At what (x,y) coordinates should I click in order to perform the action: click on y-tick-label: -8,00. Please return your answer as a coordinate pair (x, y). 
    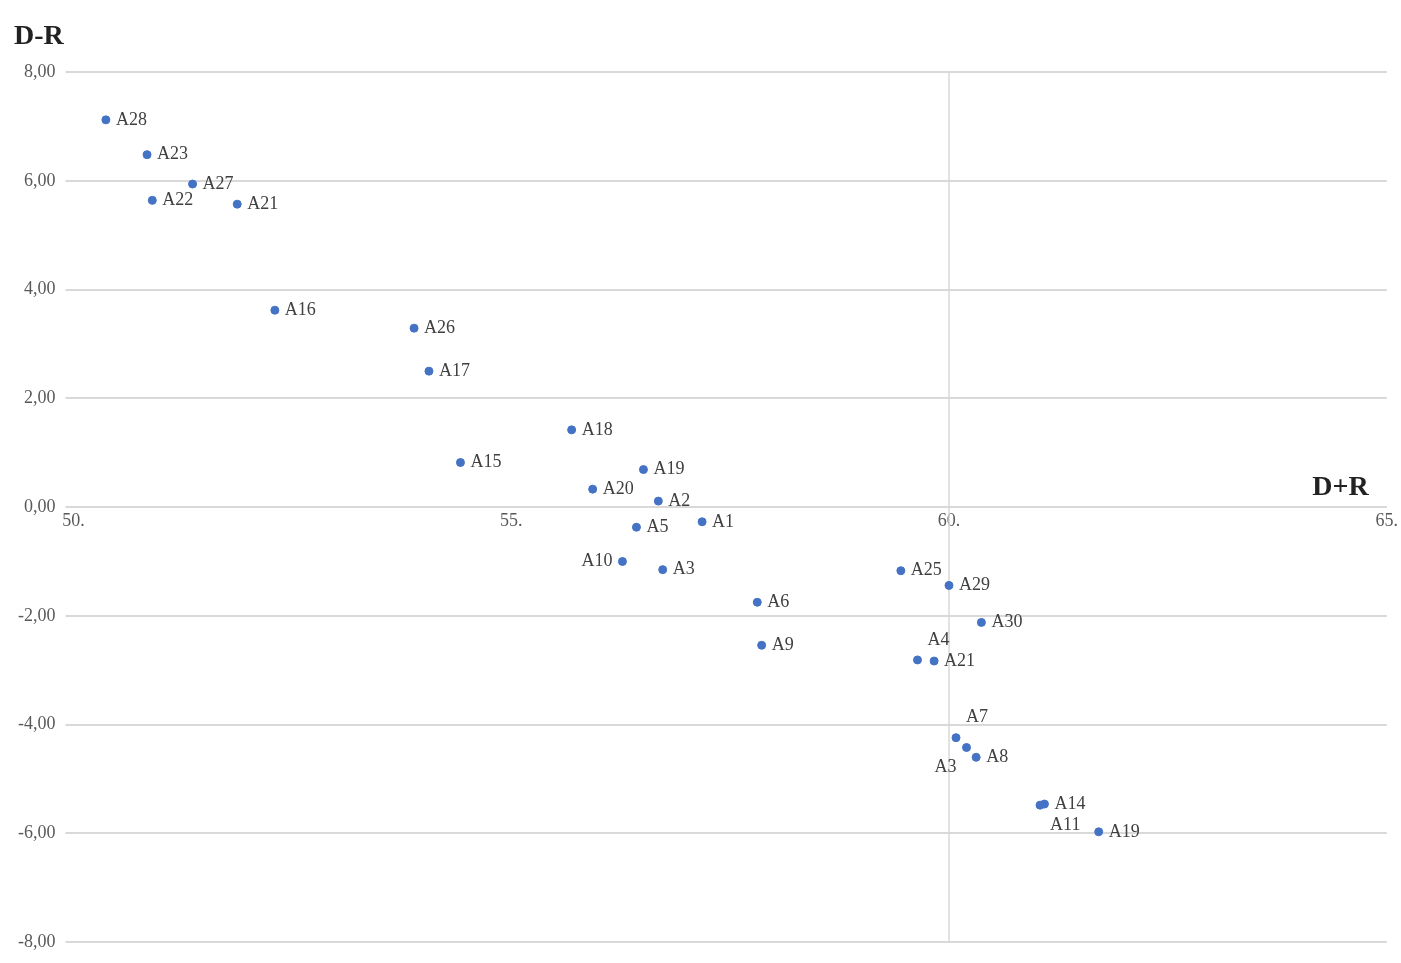
    Looking at the image, I should click on (36, 940).